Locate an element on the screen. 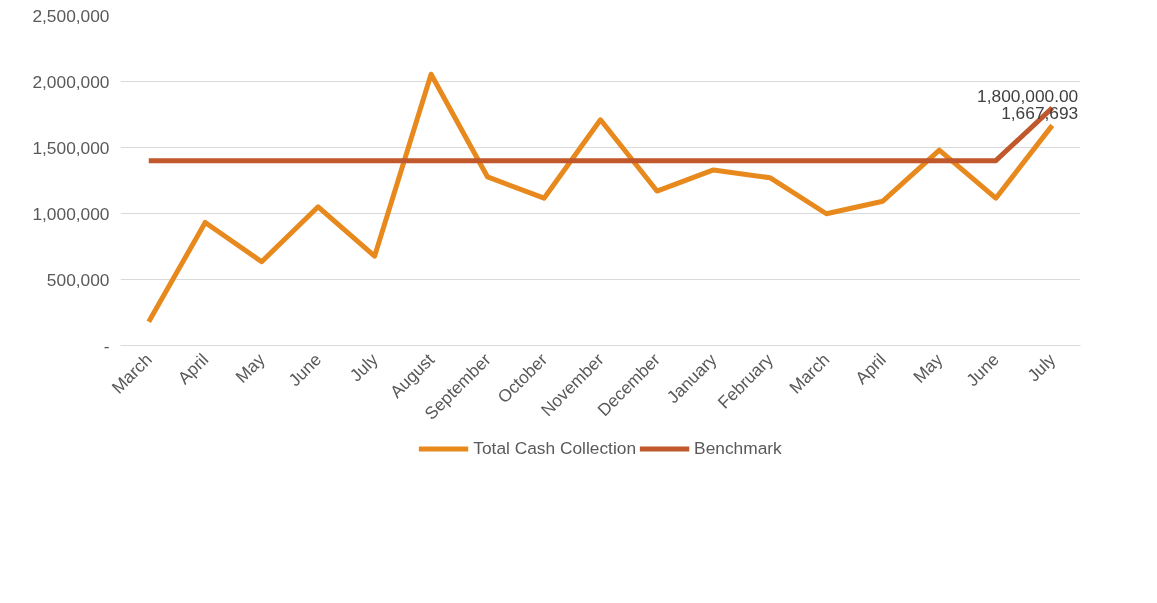  legend-label: Total Cash Collection is located at coordinates (555, 448).